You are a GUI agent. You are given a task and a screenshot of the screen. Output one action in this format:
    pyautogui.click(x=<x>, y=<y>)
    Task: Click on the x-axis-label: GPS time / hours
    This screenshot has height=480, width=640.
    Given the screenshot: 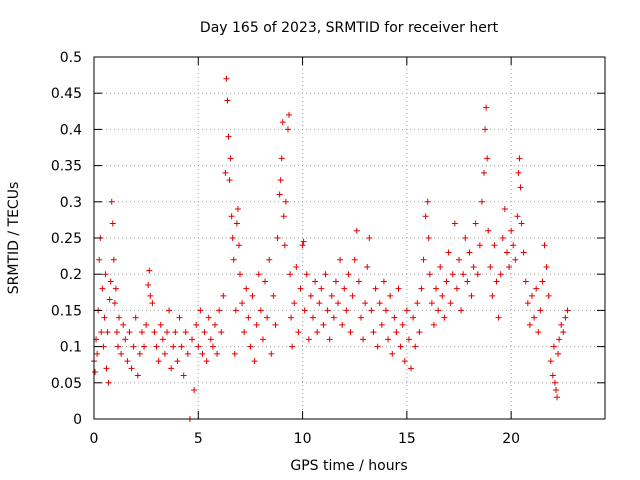 What is the action you would take?
    pyautogui.click(x=348, y=466)
    